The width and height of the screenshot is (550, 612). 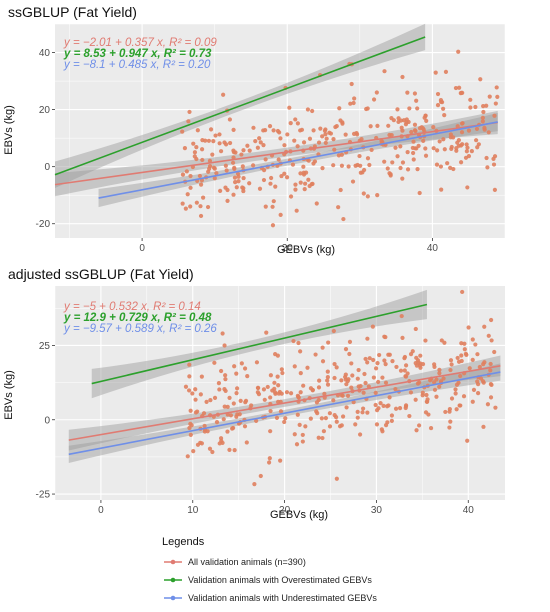 What do you see at coordinates (47, 420) in the screenshot?
I see `y-tick-label: 0` at bounding box center [47, 420].